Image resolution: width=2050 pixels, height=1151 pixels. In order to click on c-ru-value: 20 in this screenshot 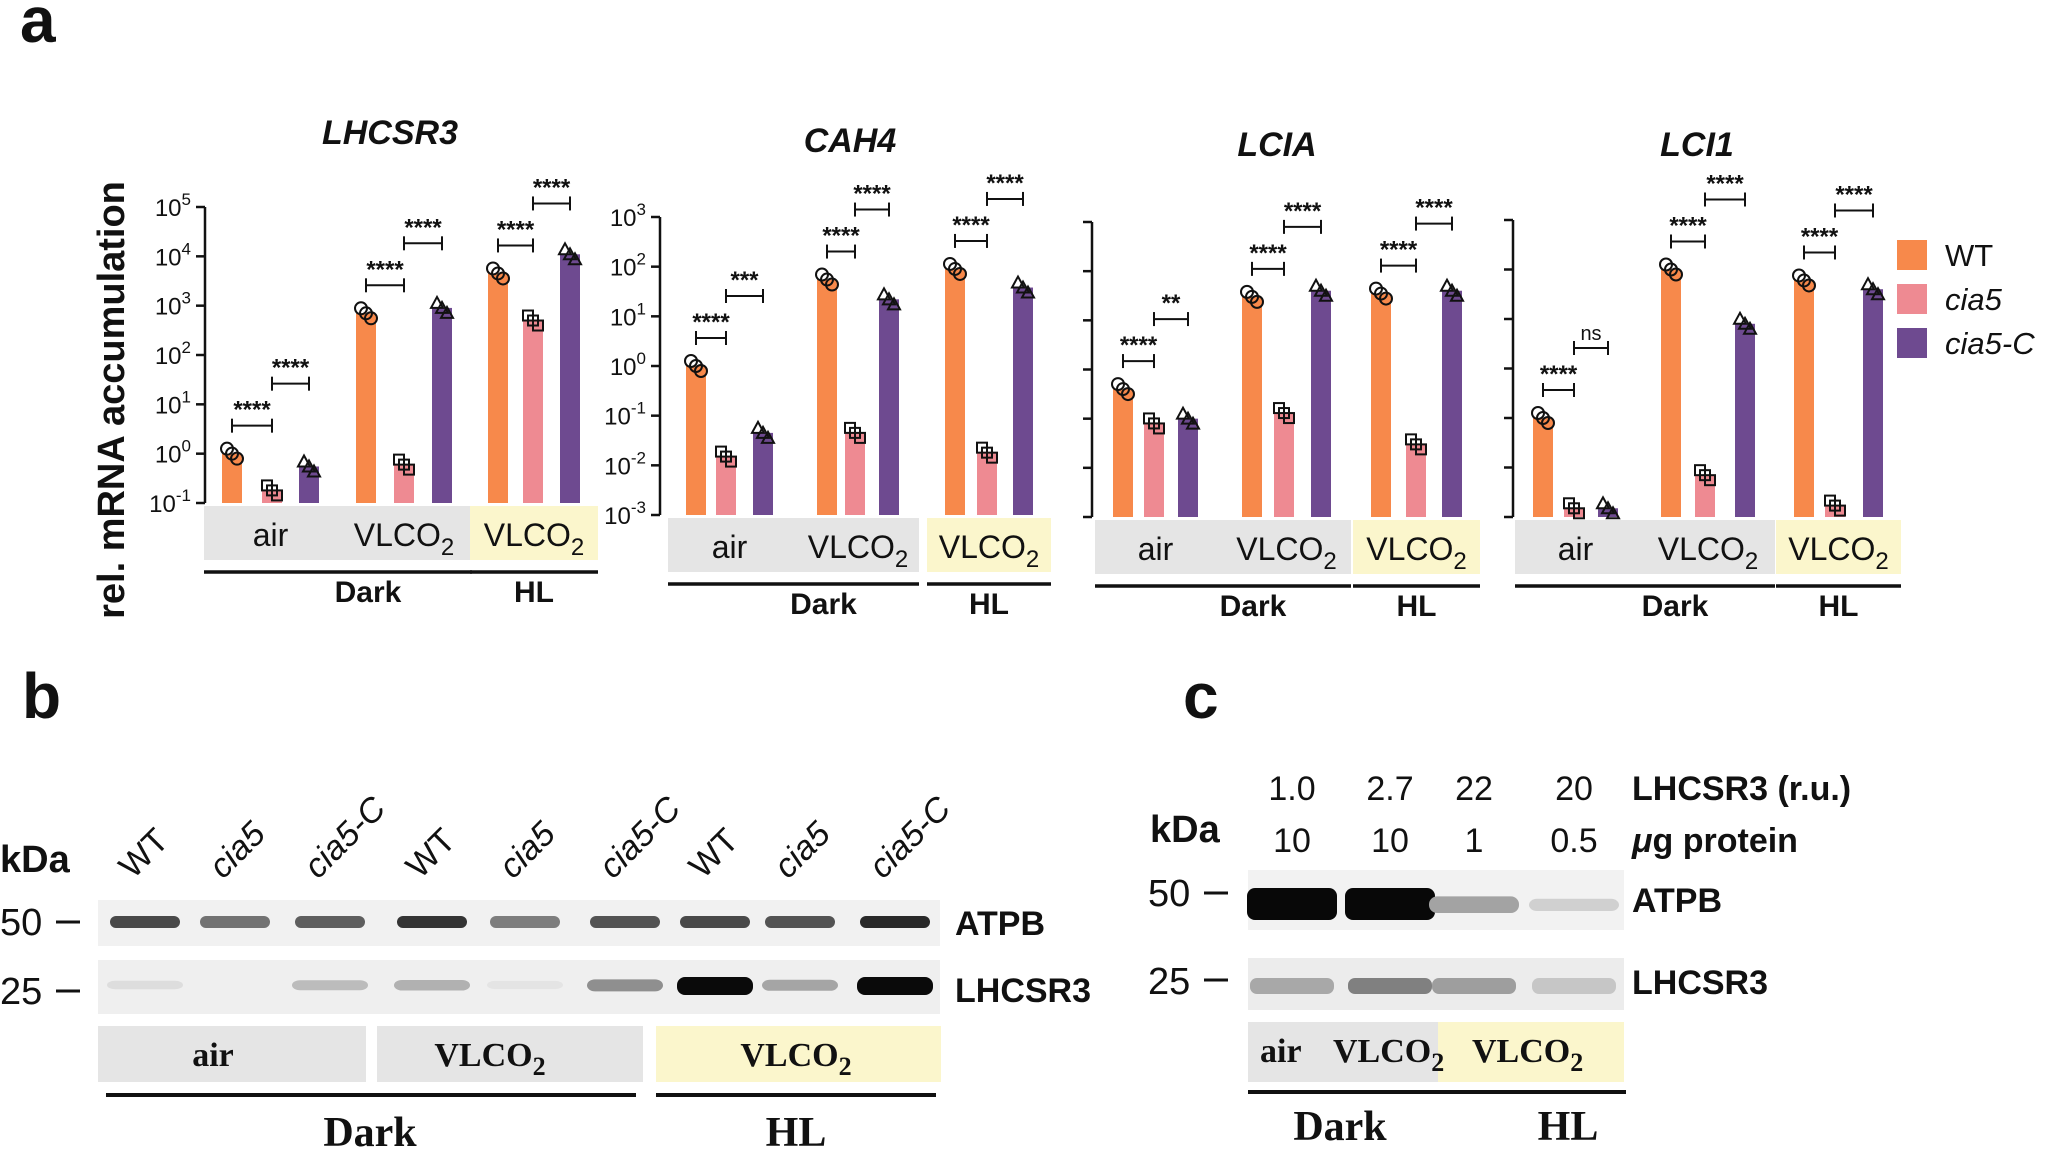, I will do `click(1574, 789)`.